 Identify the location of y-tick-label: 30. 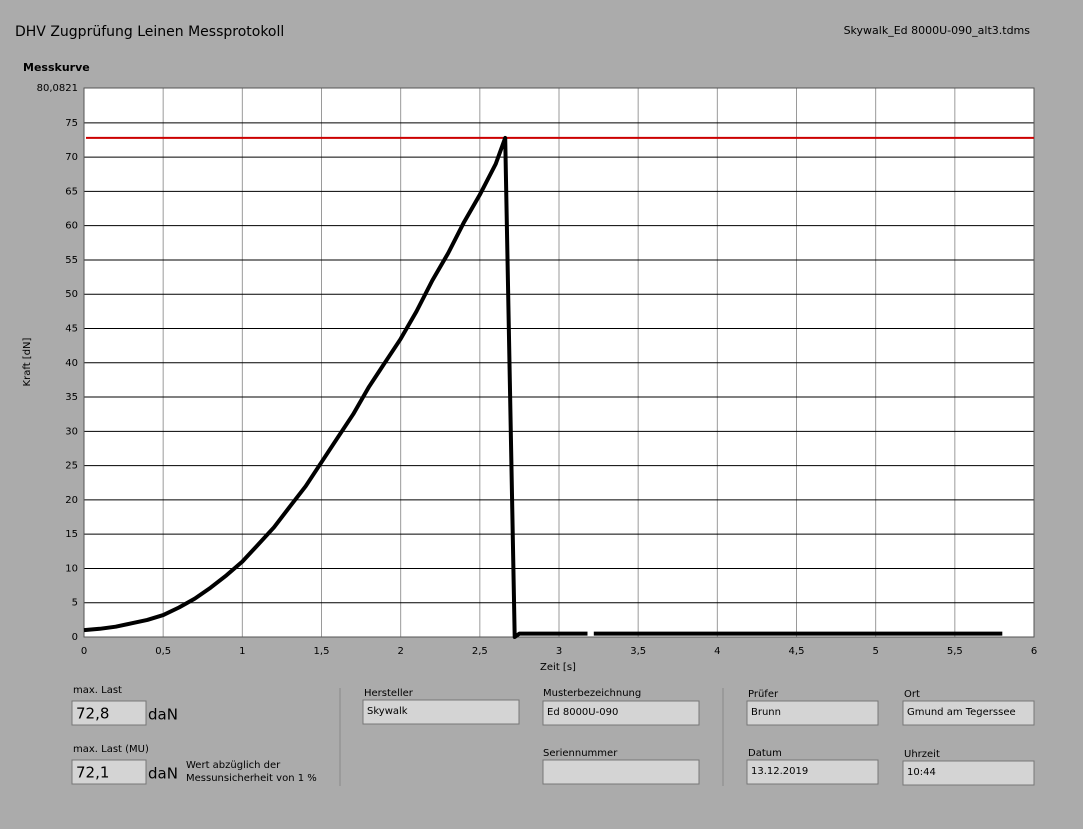
(71, 431).